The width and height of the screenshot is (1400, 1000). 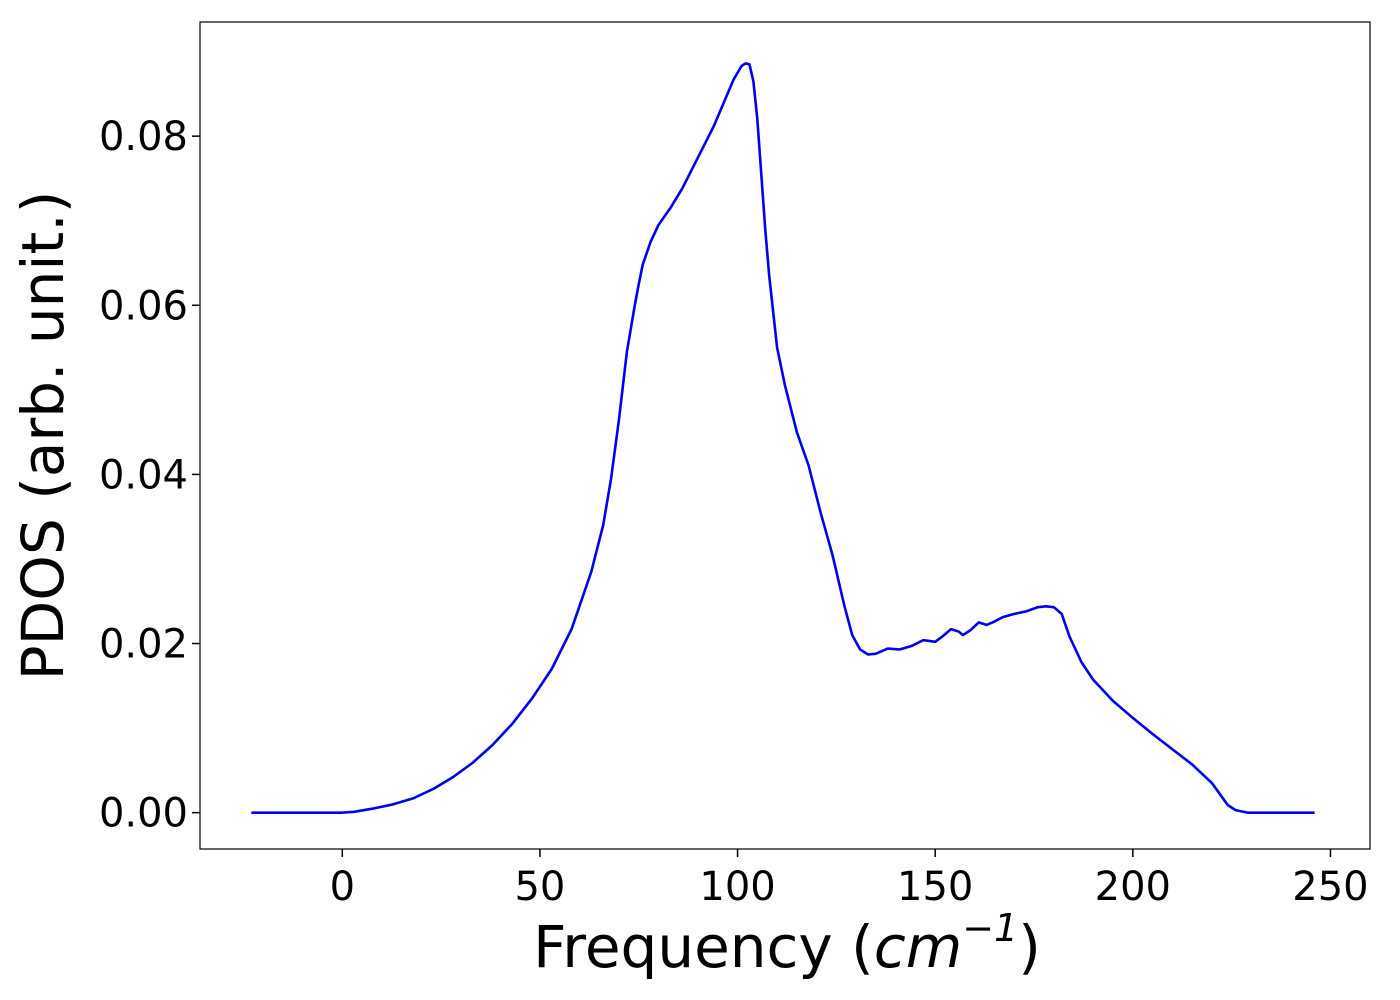 What do you see at coordinates (990, 928) in the screenshot?
I see `x-axis-label-unit-exponent: −1` at bounding box center [990, 928].